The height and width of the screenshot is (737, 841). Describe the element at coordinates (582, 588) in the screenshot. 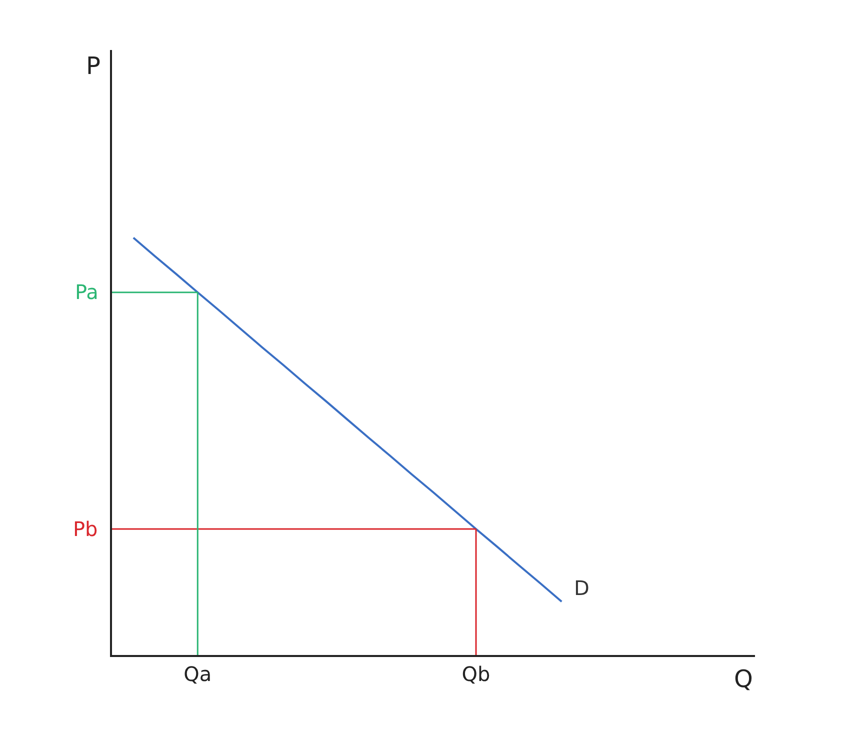

I see `series-label: D` at that location.